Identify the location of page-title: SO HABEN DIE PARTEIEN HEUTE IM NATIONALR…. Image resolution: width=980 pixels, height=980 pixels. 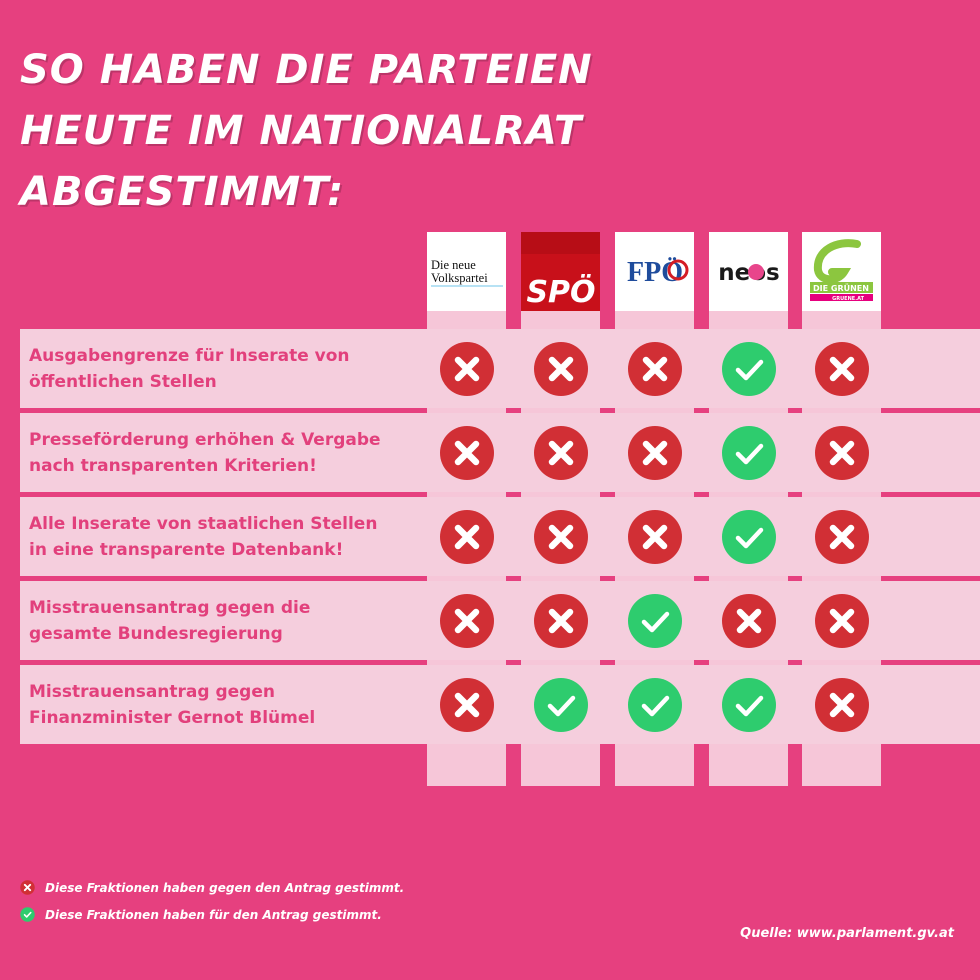
(306, 131).